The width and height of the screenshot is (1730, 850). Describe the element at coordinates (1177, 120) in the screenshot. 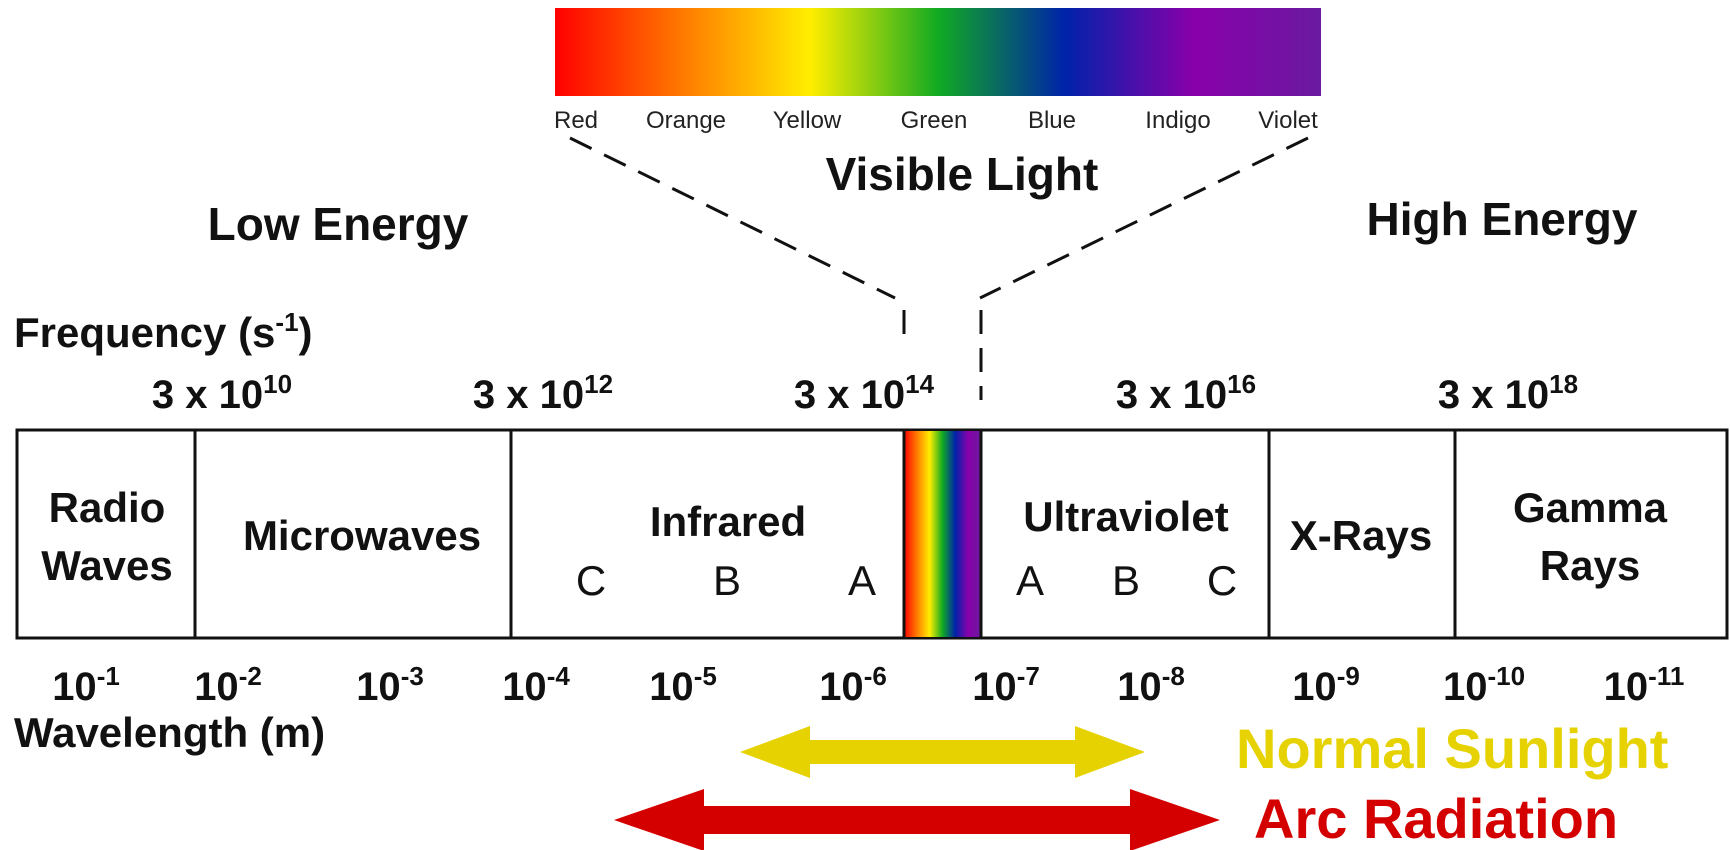

I see `color-label-indigo: Indigo` at that location.